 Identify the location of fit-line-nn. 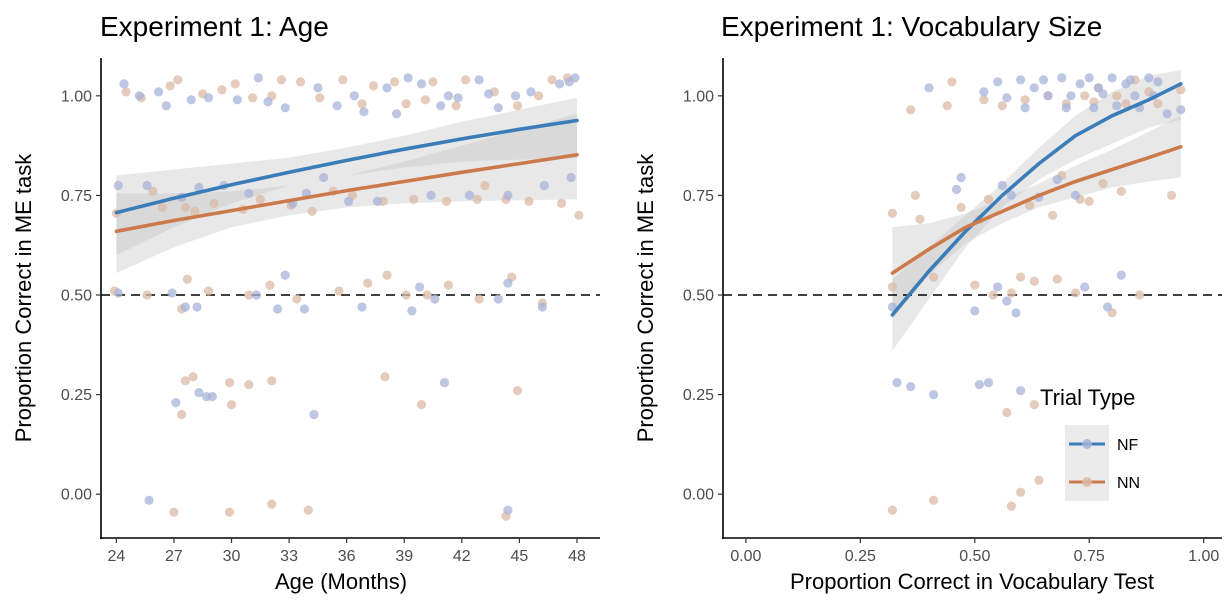
(346, 193).